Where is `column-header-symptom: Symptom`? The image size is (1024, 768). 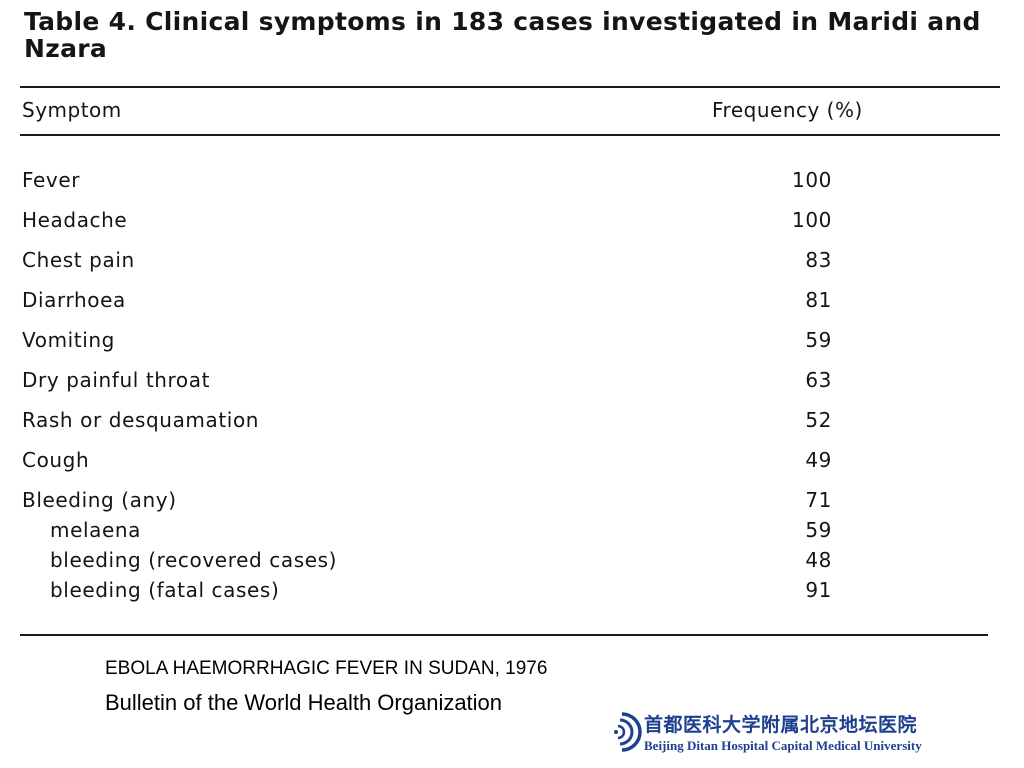
column-header-symptom: Symptom is located at coordinates (72, 110).